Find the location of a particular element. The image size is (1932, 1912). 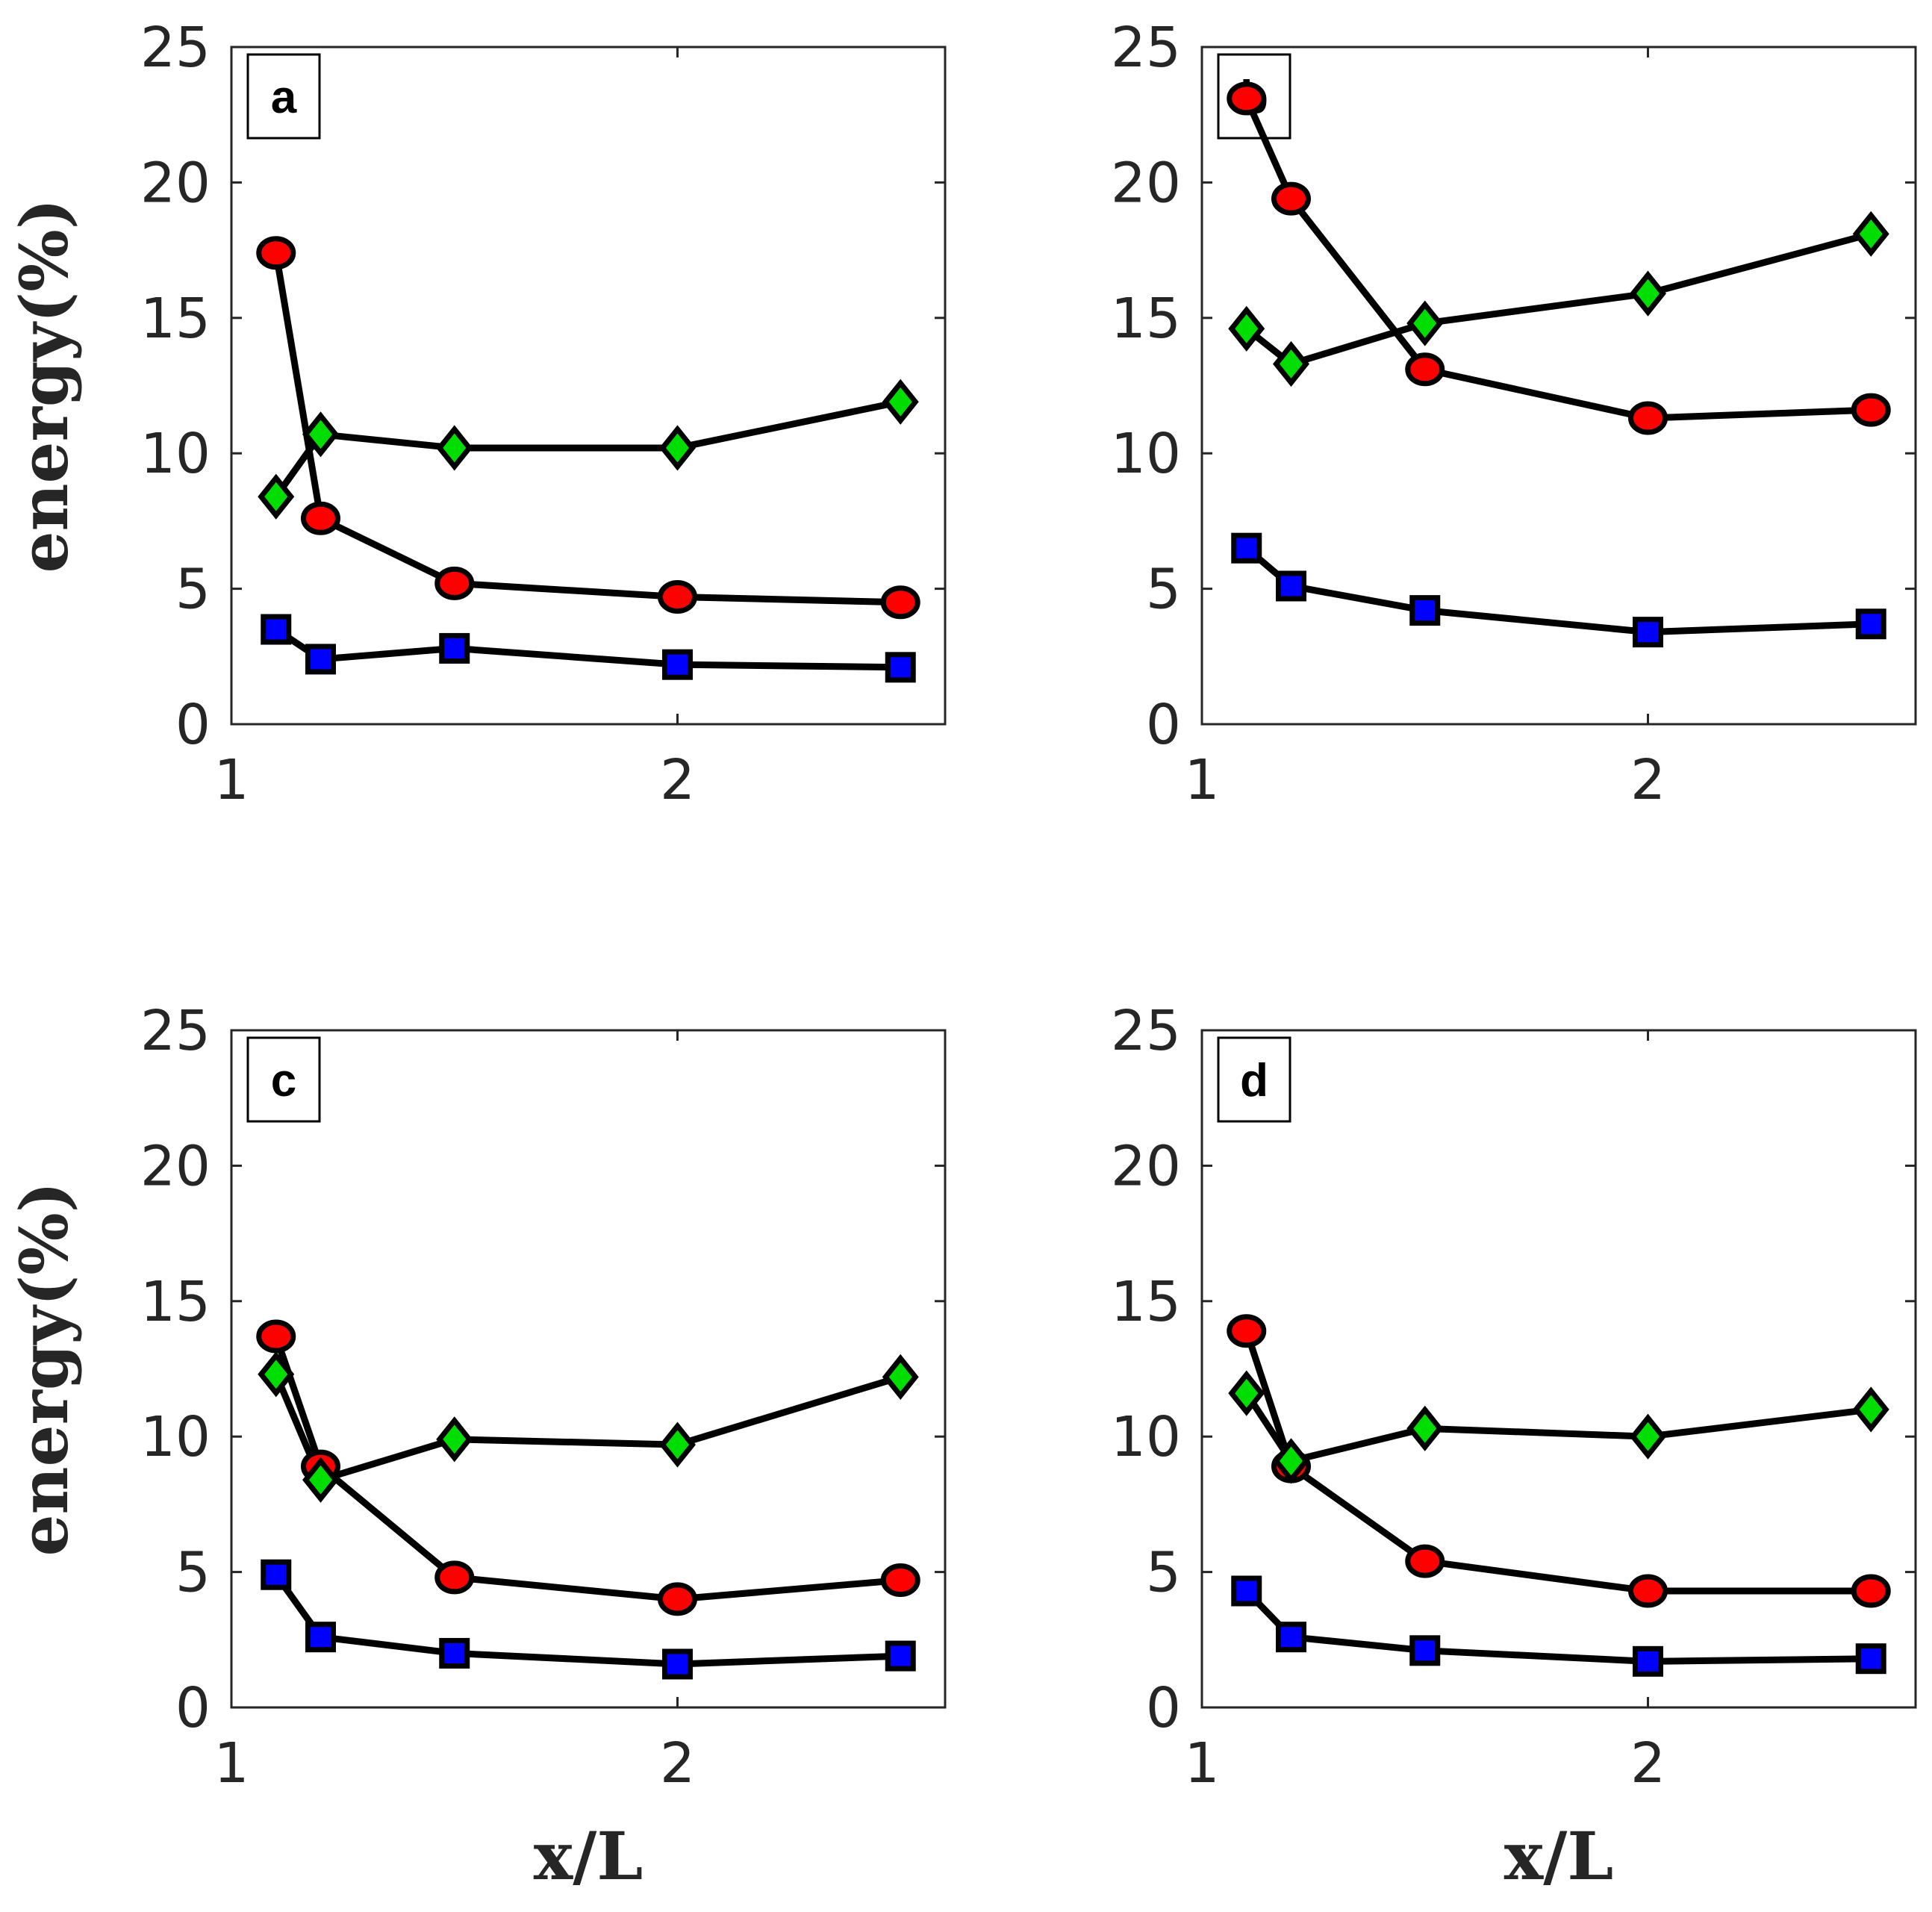

panel-label: d is located at coordinates (1254, 1080).